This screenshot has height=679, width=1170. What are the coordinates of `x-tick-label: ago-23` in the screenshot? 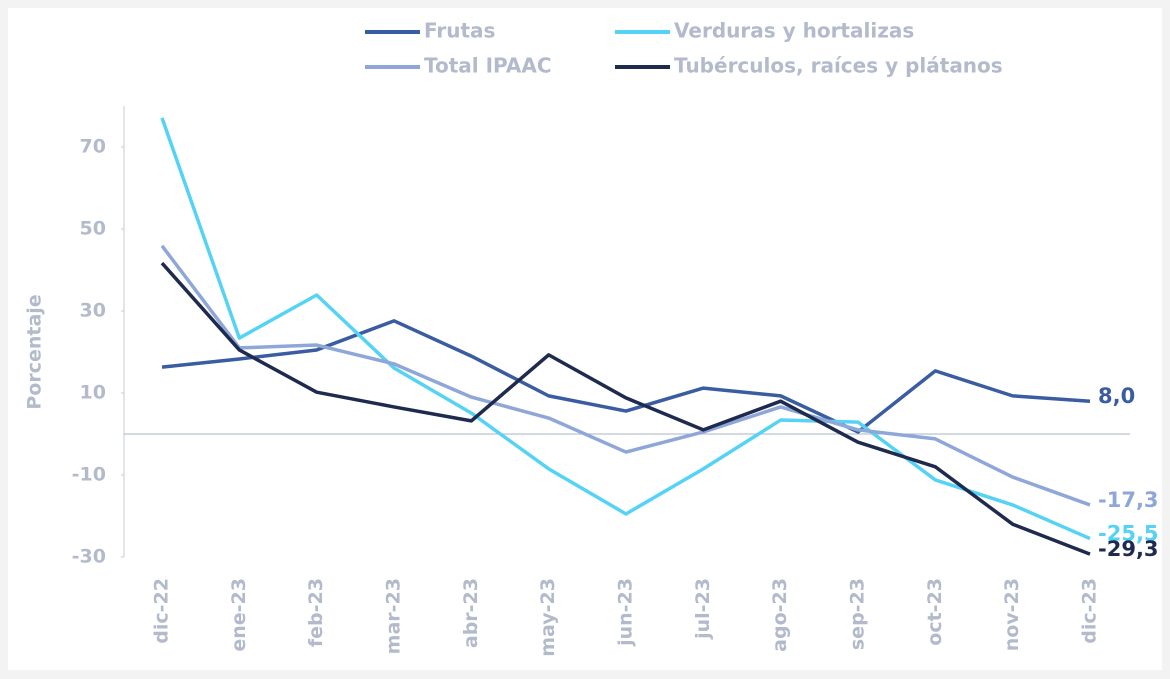 It's located at (780, 615).